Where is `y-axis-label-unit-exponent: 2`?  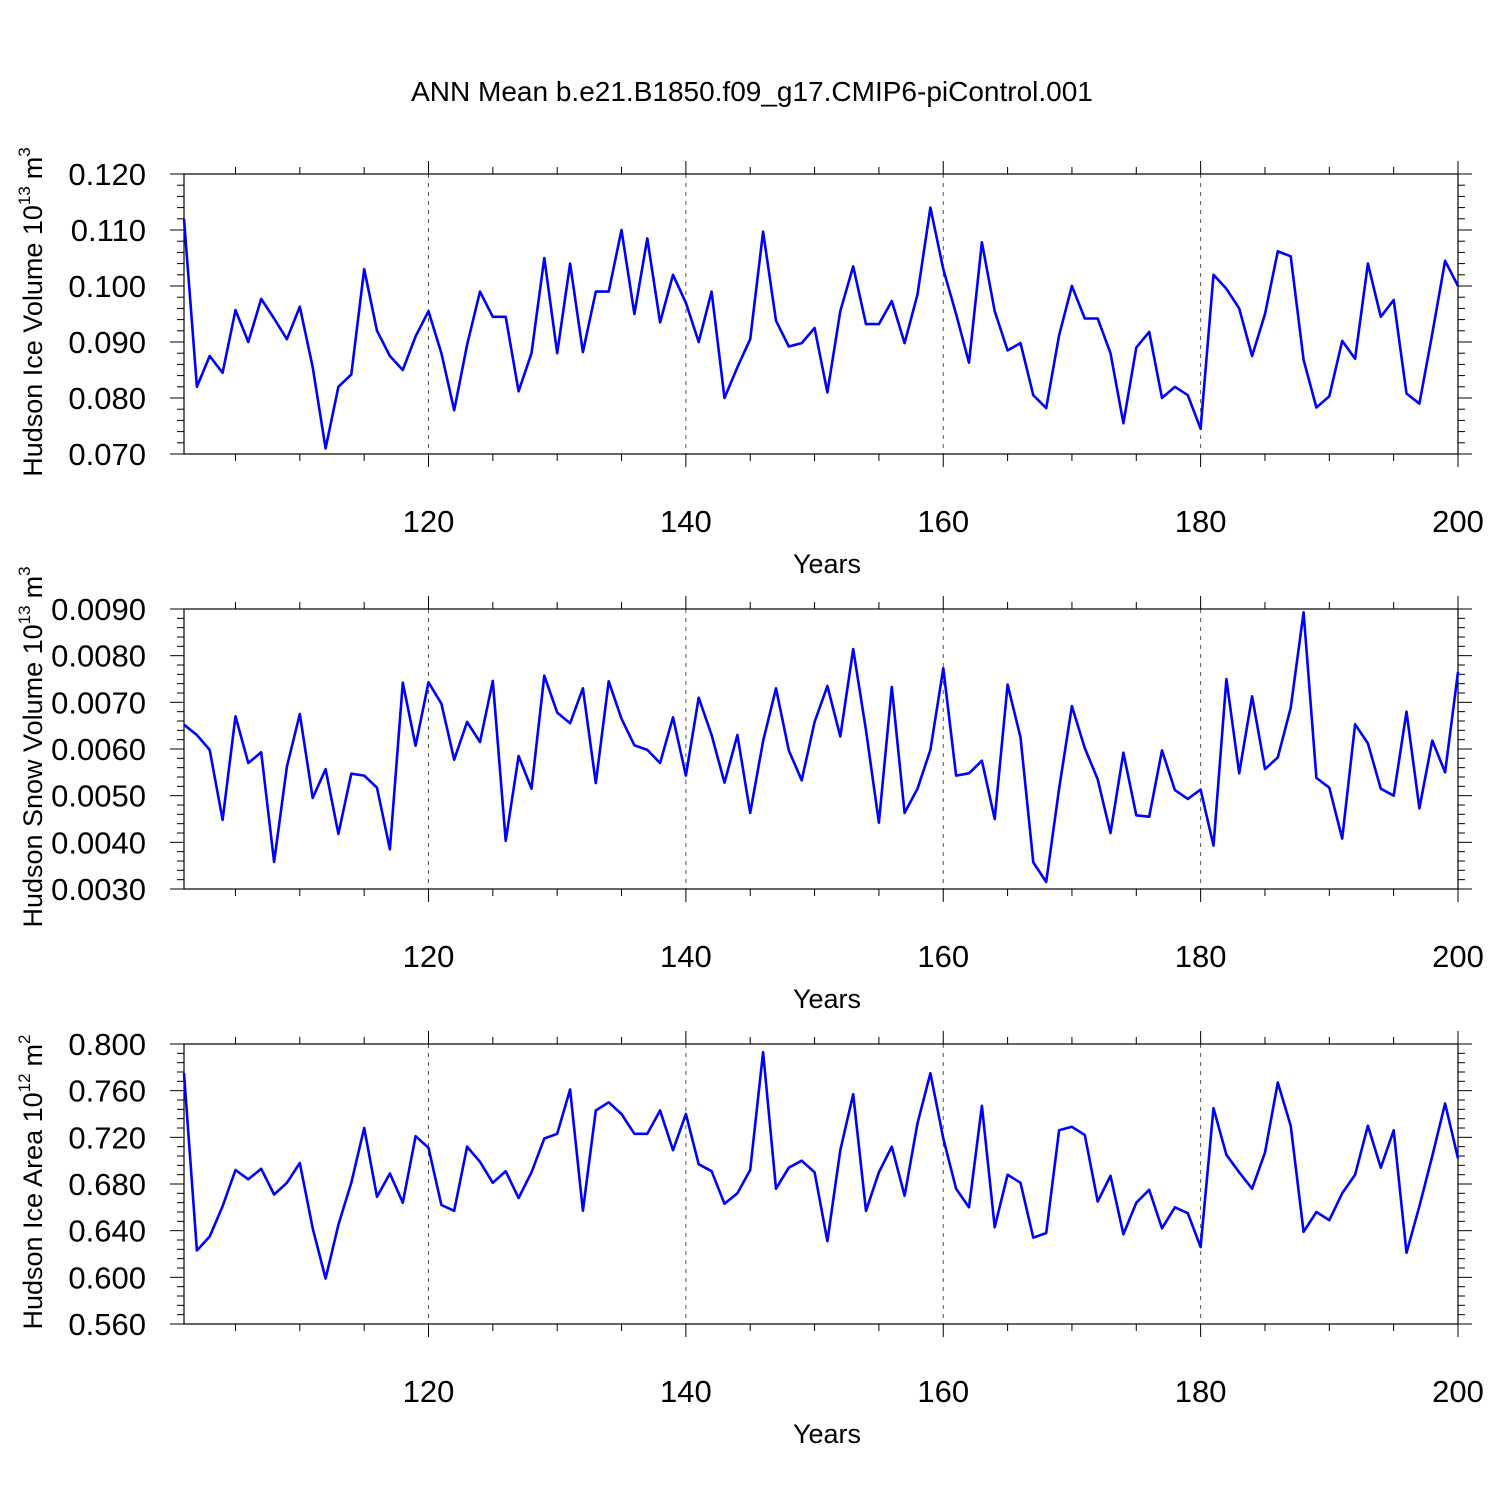 y-axis-label-unit-exponent: 2 is located at coordinates (24, 1038).